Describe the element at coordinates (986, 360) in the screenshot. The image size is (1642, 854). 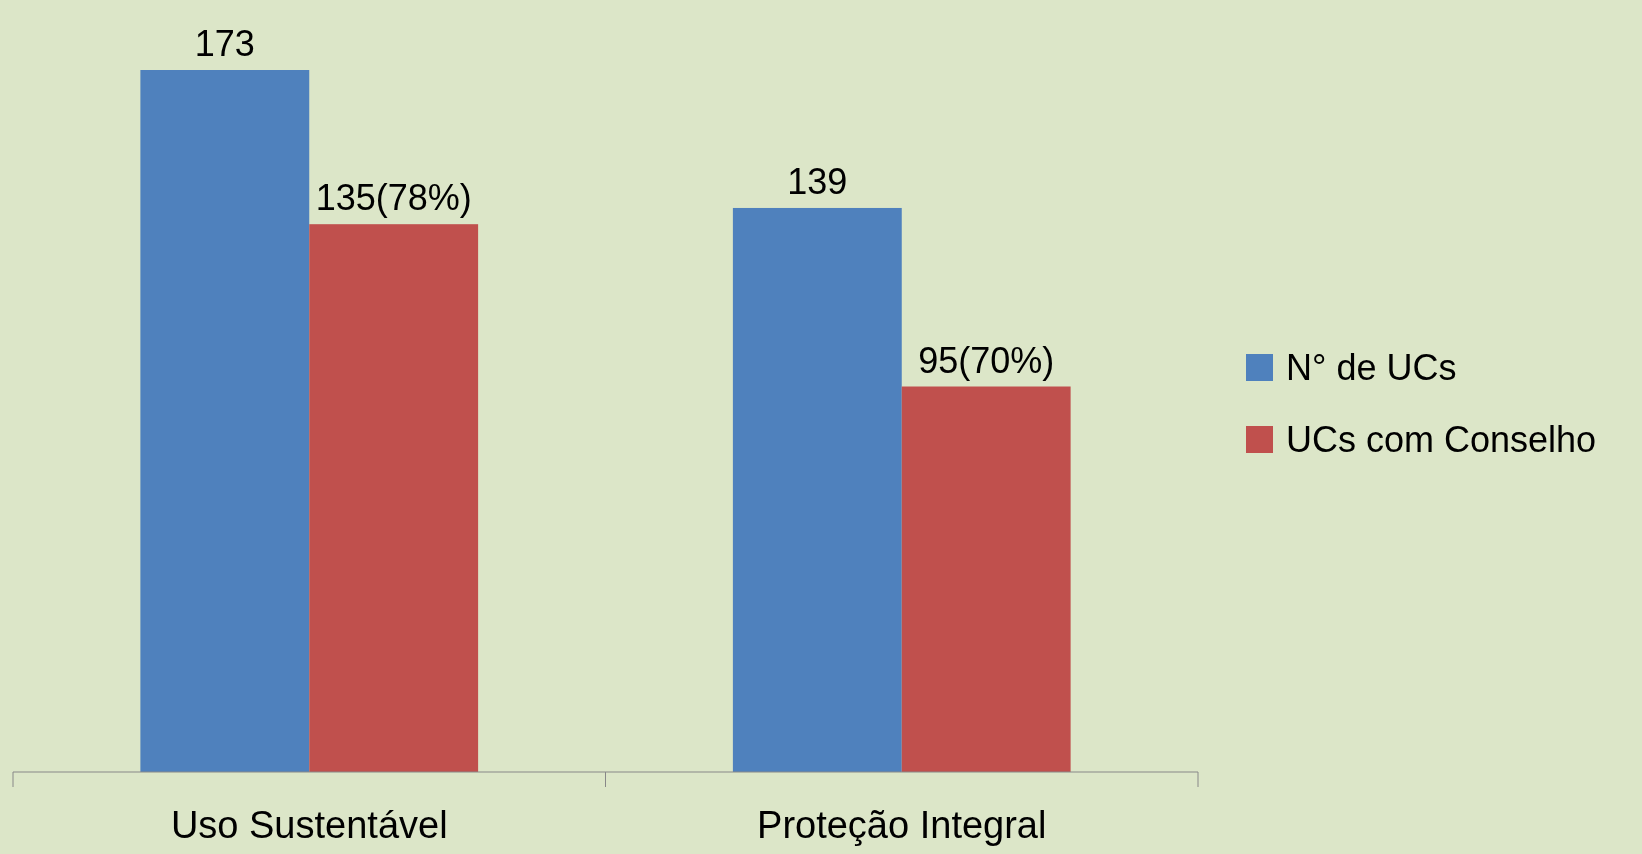
I see `data-label: 95(70%)` at that location.